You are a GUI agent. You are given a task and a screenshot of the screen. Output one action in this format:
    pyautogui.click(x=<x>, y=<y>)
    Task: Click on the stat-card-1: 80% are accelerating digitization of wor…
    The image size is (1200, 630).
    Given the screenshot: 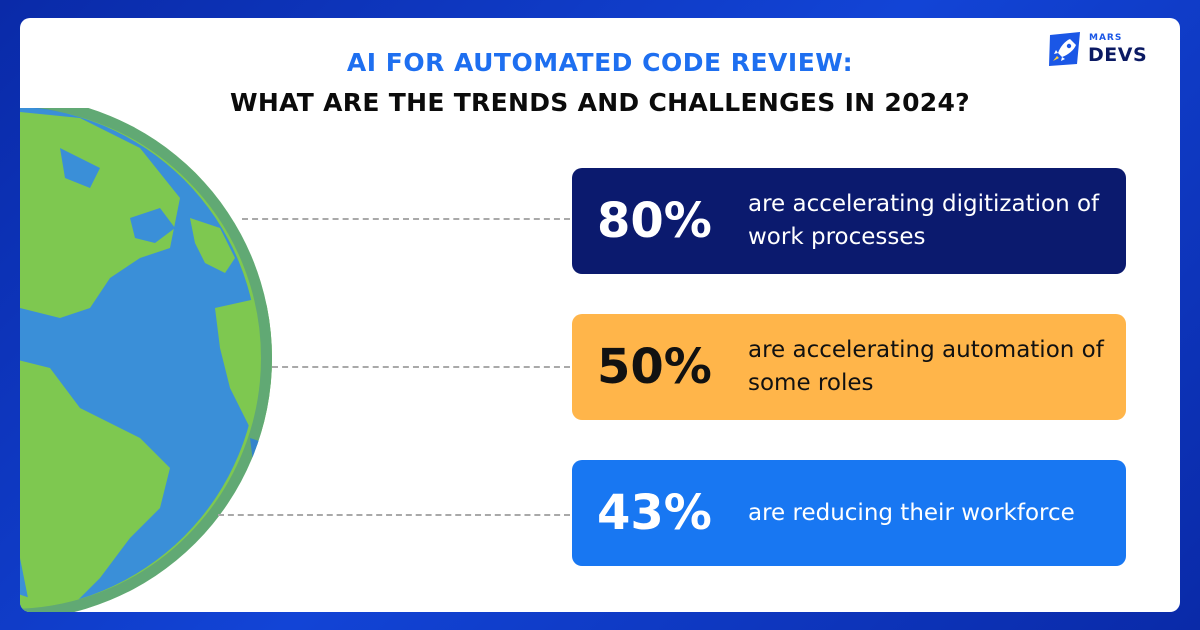 What is the action you would take?
    pyautogui.click(x=849, y=221)
    